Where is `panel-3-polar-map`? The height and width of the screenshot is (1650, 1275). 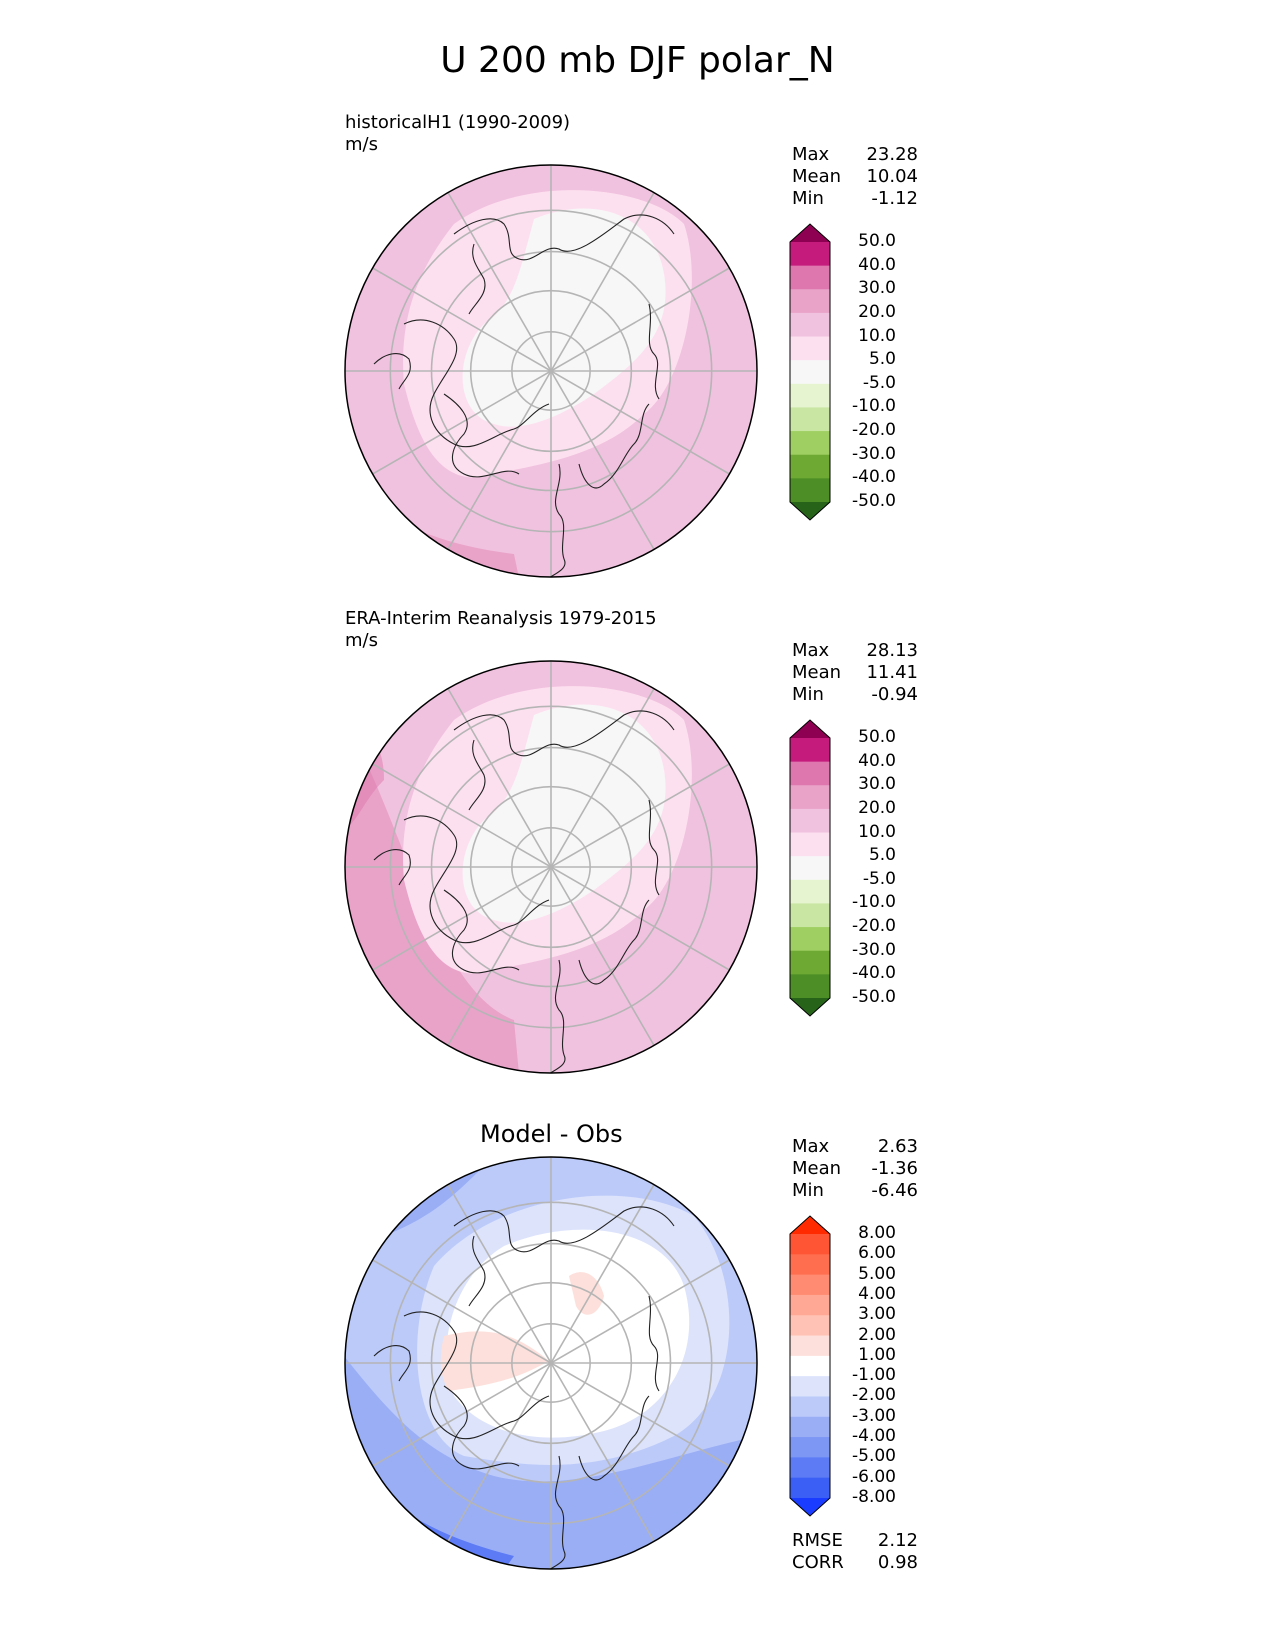
panel-3-polar-map is located at coordinates (551, 1363).